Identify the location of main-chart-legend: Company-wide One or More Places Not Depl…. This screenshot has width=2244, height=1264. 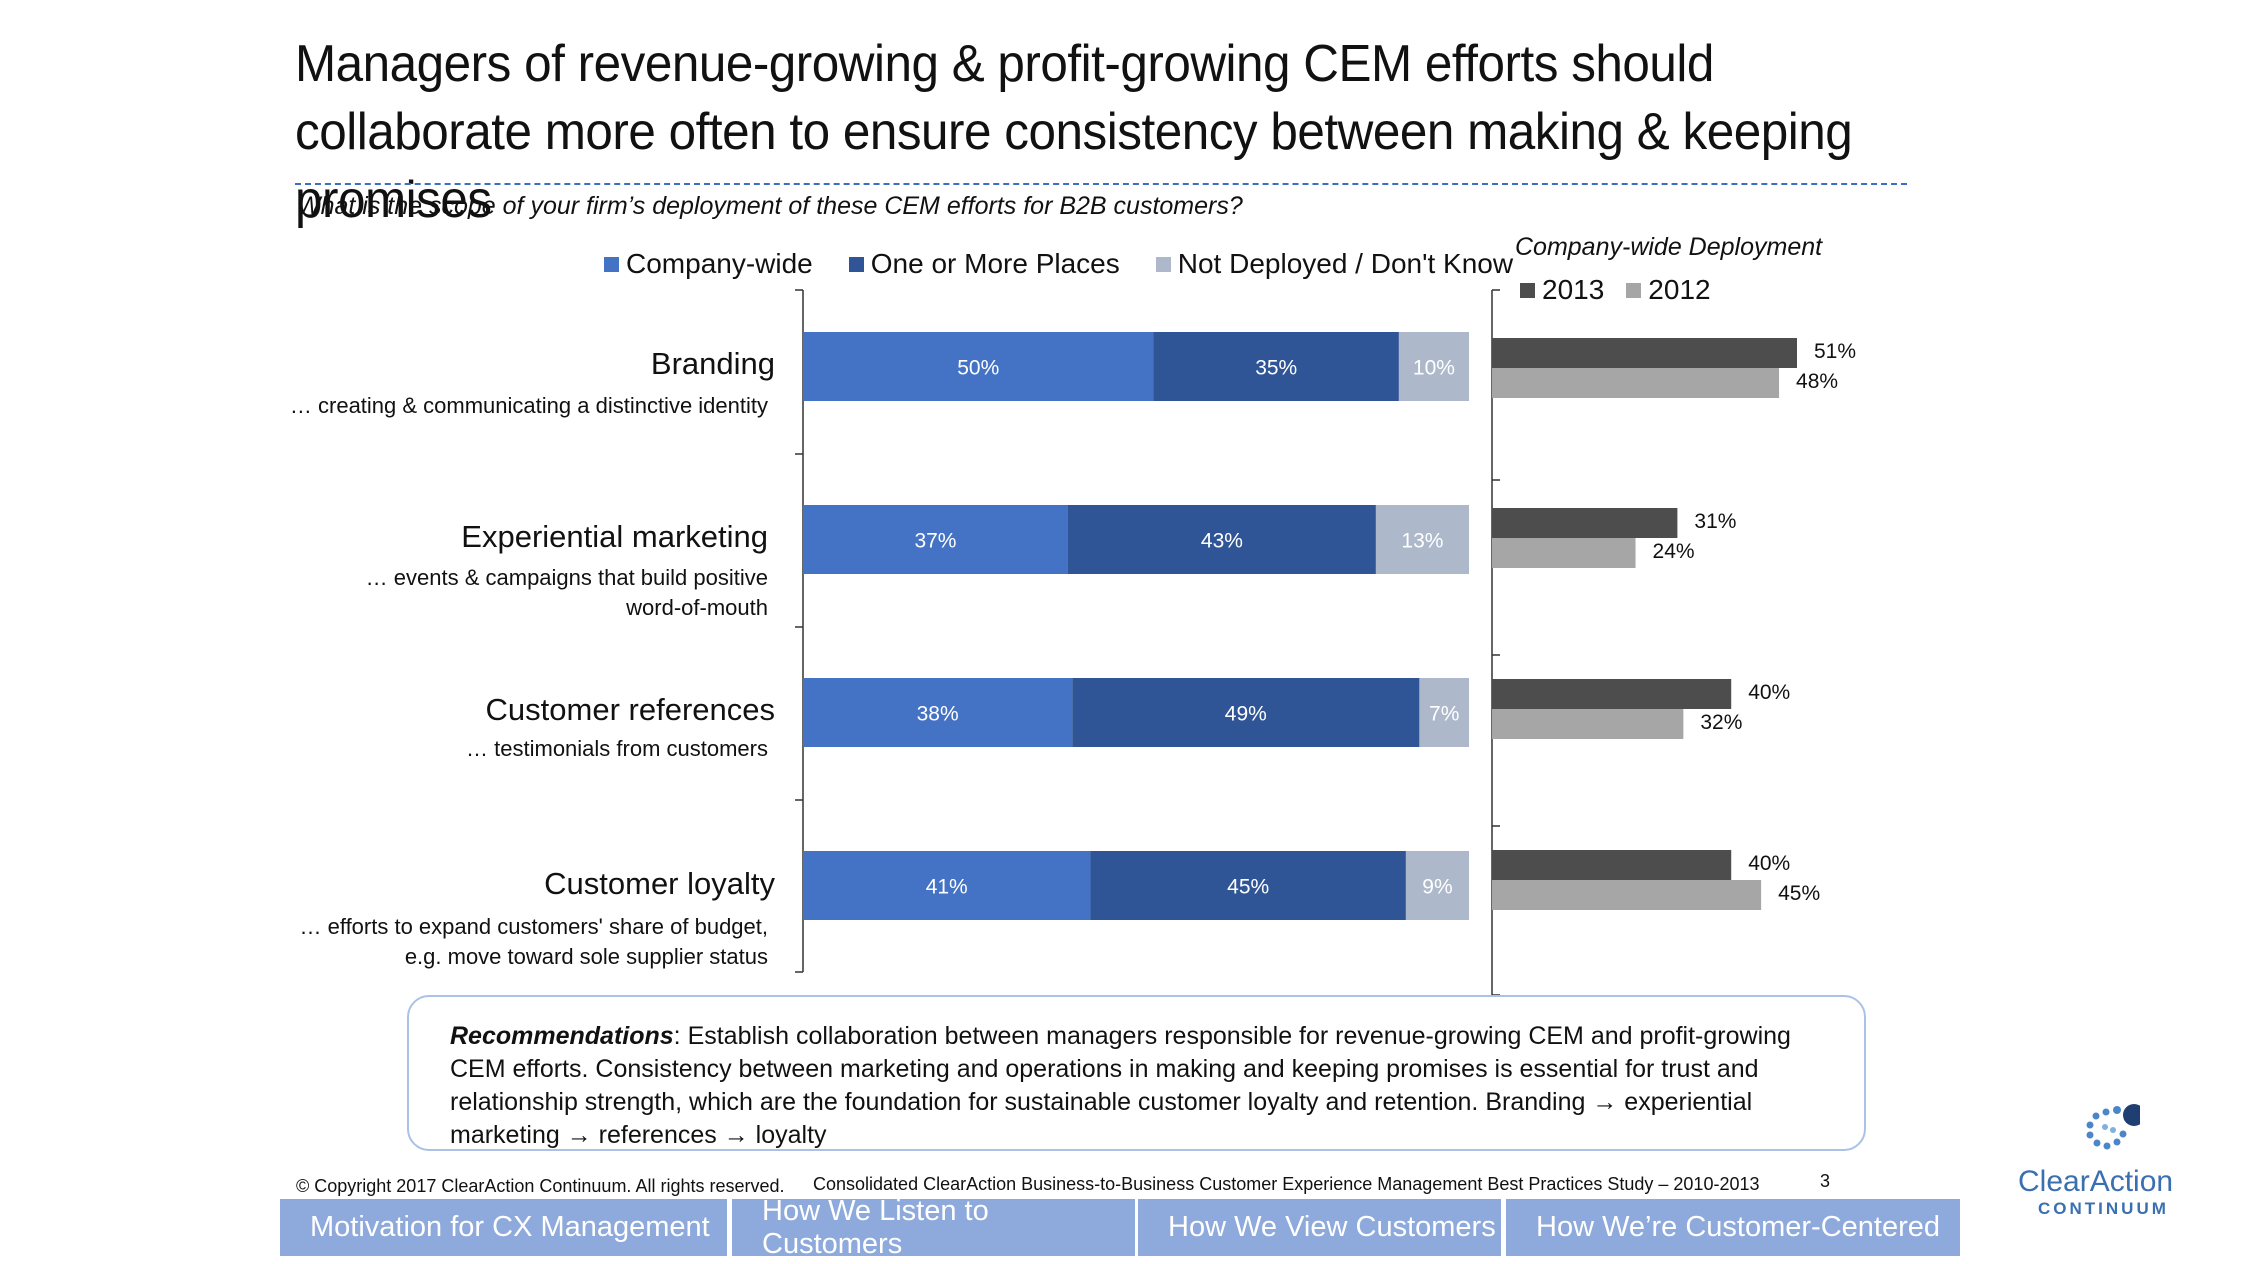
(1076, 264).